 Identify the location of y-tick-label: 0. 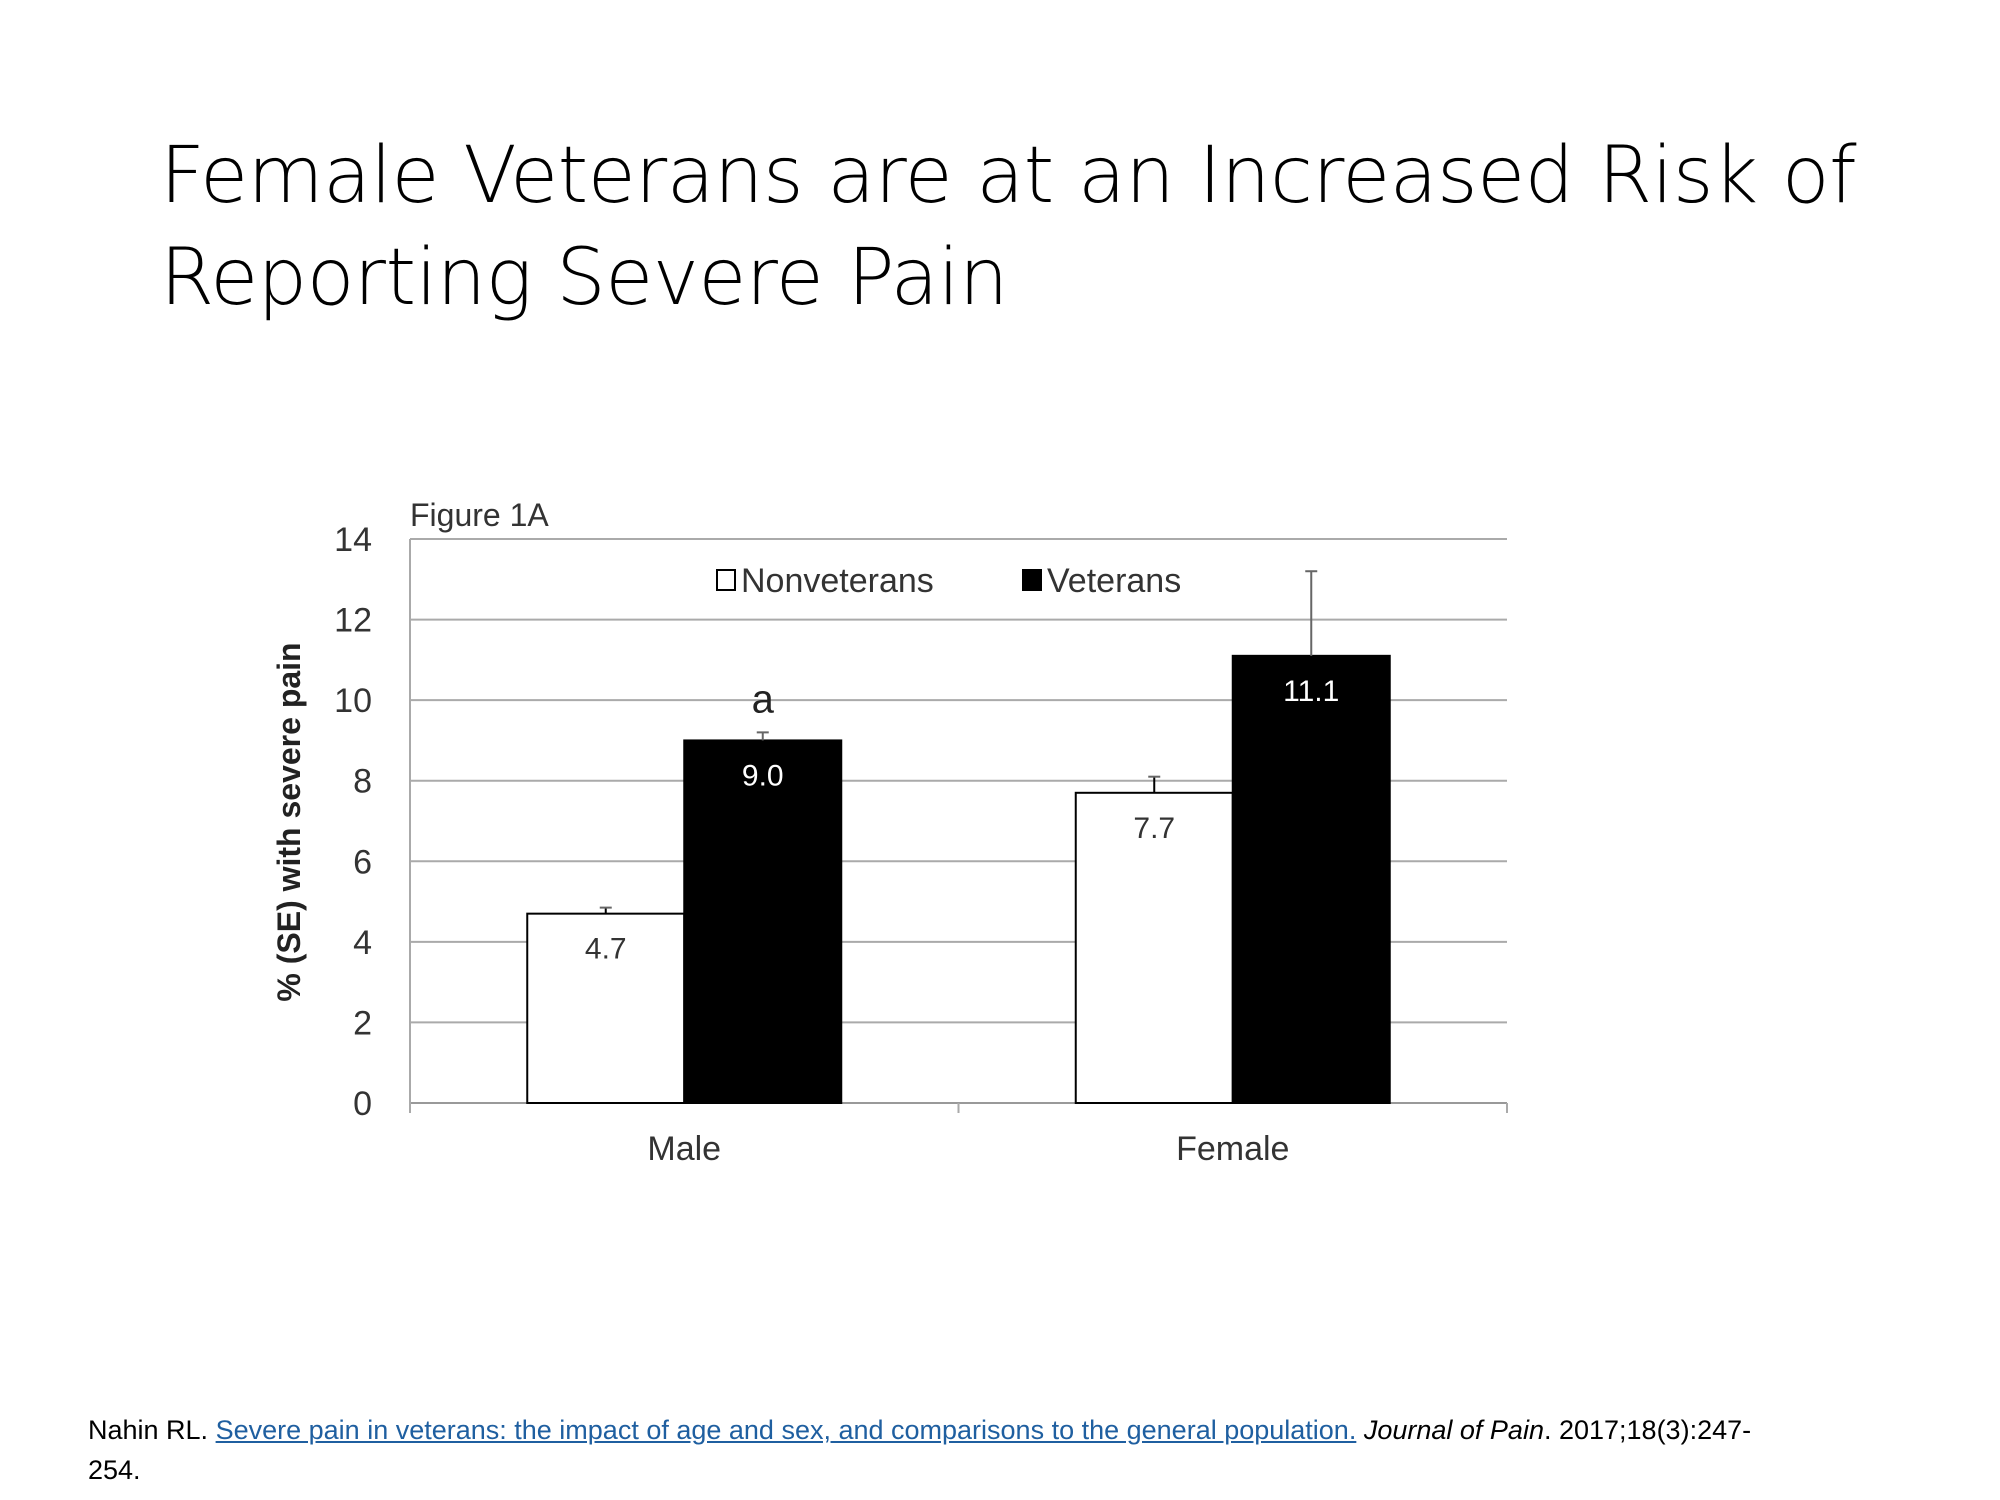
(362, 1104).